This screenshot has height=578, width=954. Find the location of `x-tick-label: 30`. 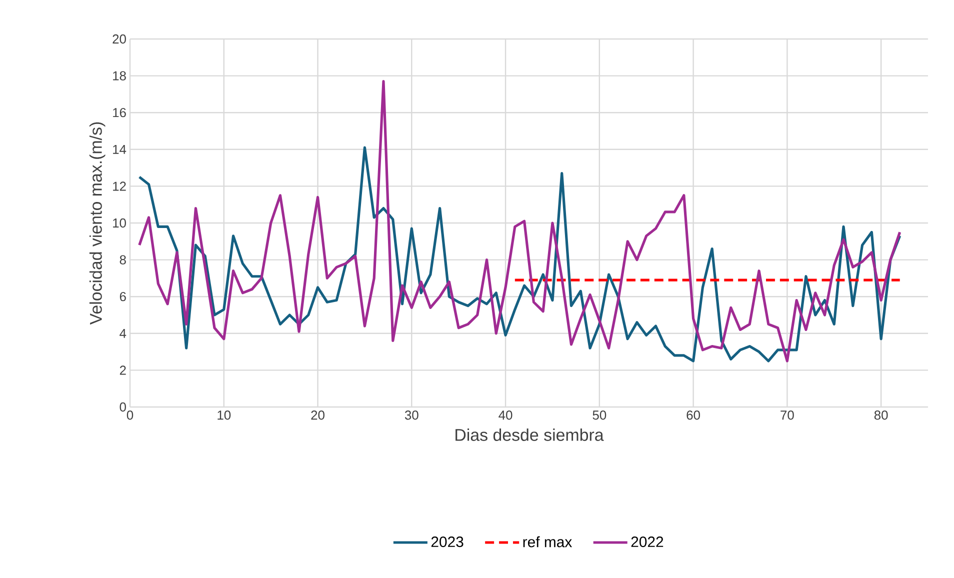

x-tick-label: 30 is located at coordinates (411, 415).